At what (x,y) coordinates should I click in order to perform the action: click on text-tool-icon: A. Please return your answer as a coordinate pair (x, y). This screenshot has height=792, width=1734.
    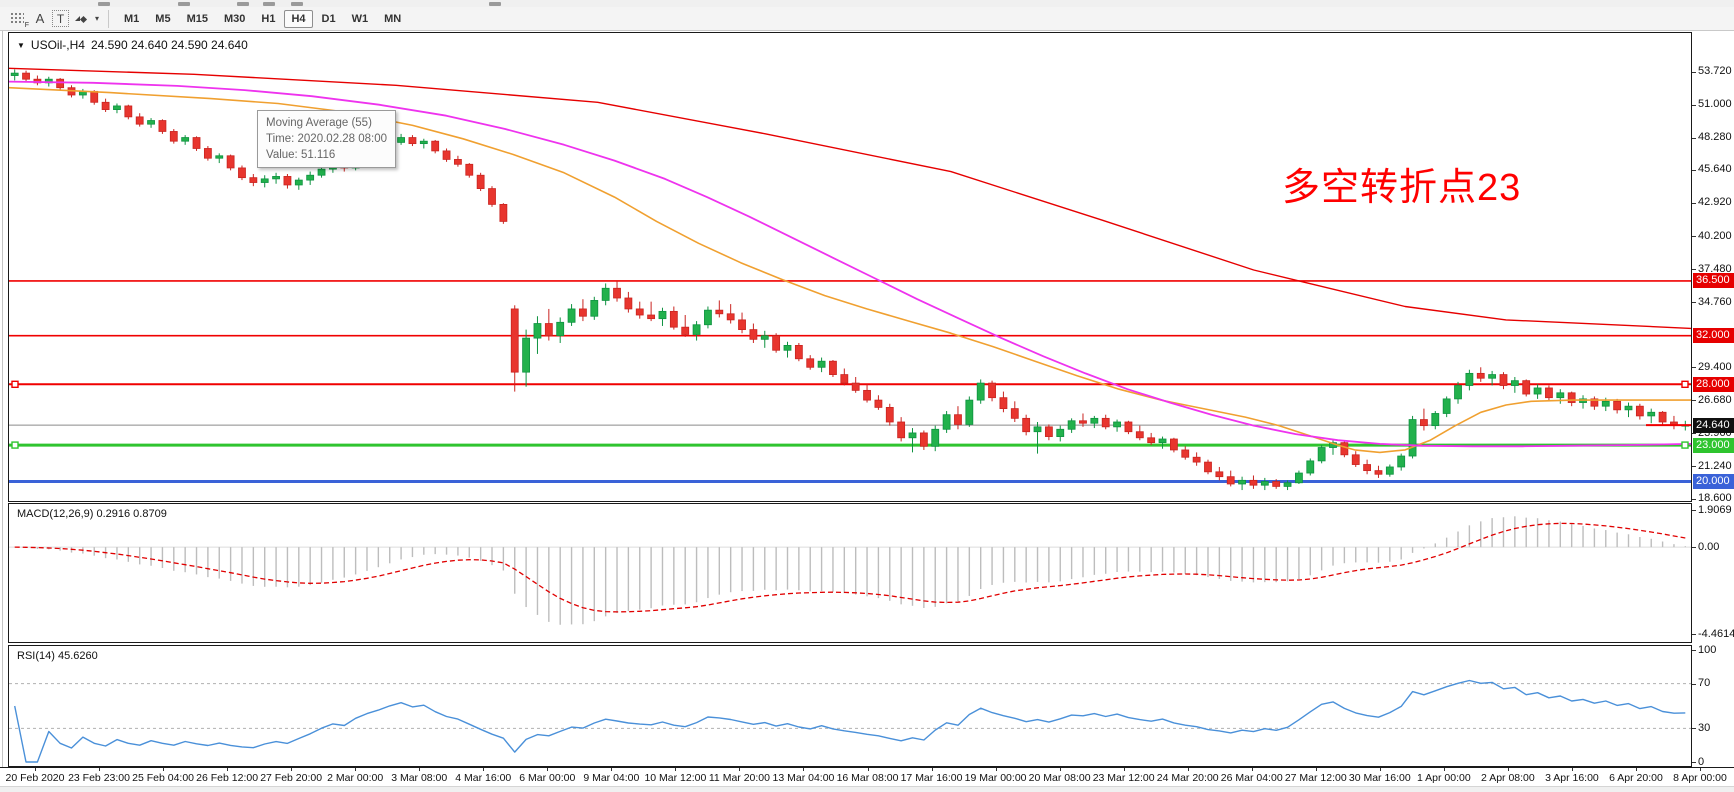
    Looking at the image, I should click on (40, 18).